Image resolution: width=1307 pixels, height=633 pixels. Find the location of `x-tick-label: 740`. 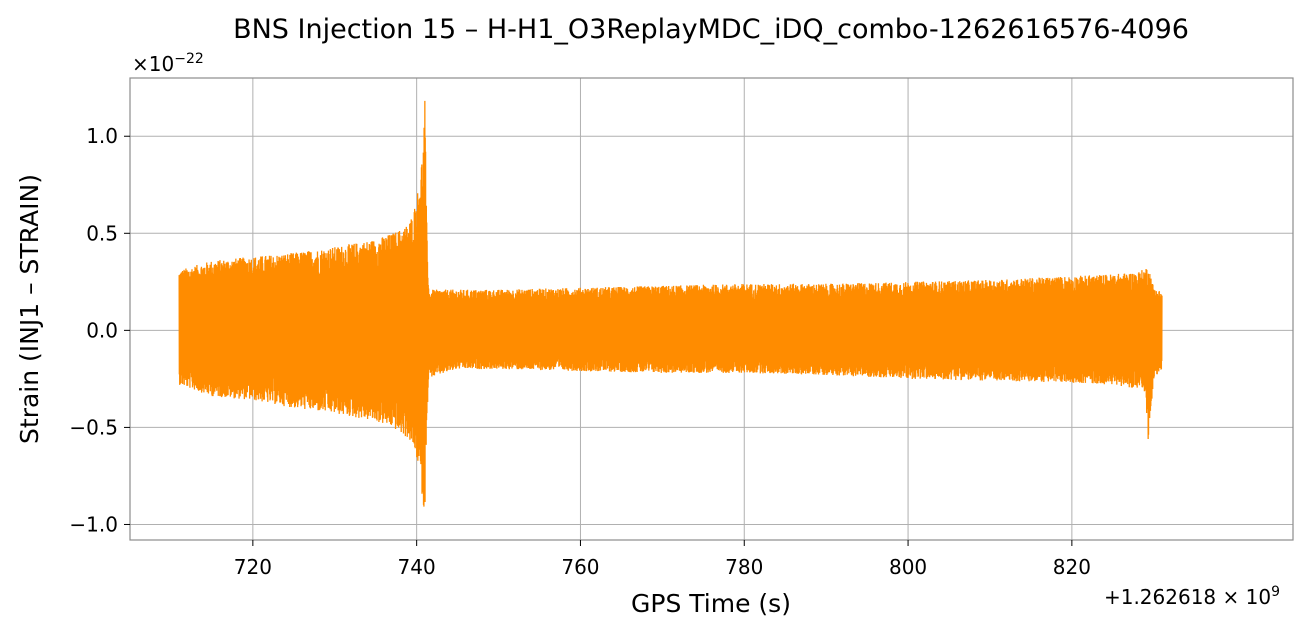

x-tick-label: 740 is located at coordinates (417, 567).